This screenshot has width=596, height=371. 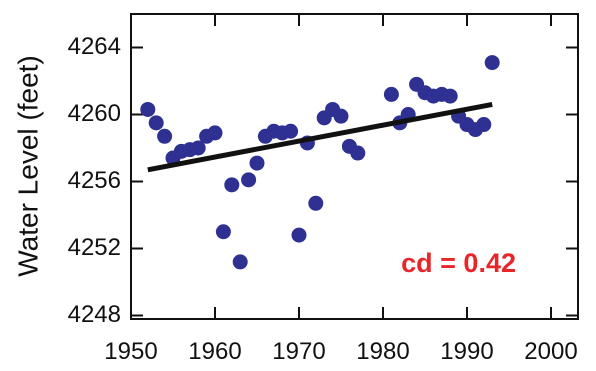 I want to click on y-tick-label: 4252, so click(x=94, y=247).